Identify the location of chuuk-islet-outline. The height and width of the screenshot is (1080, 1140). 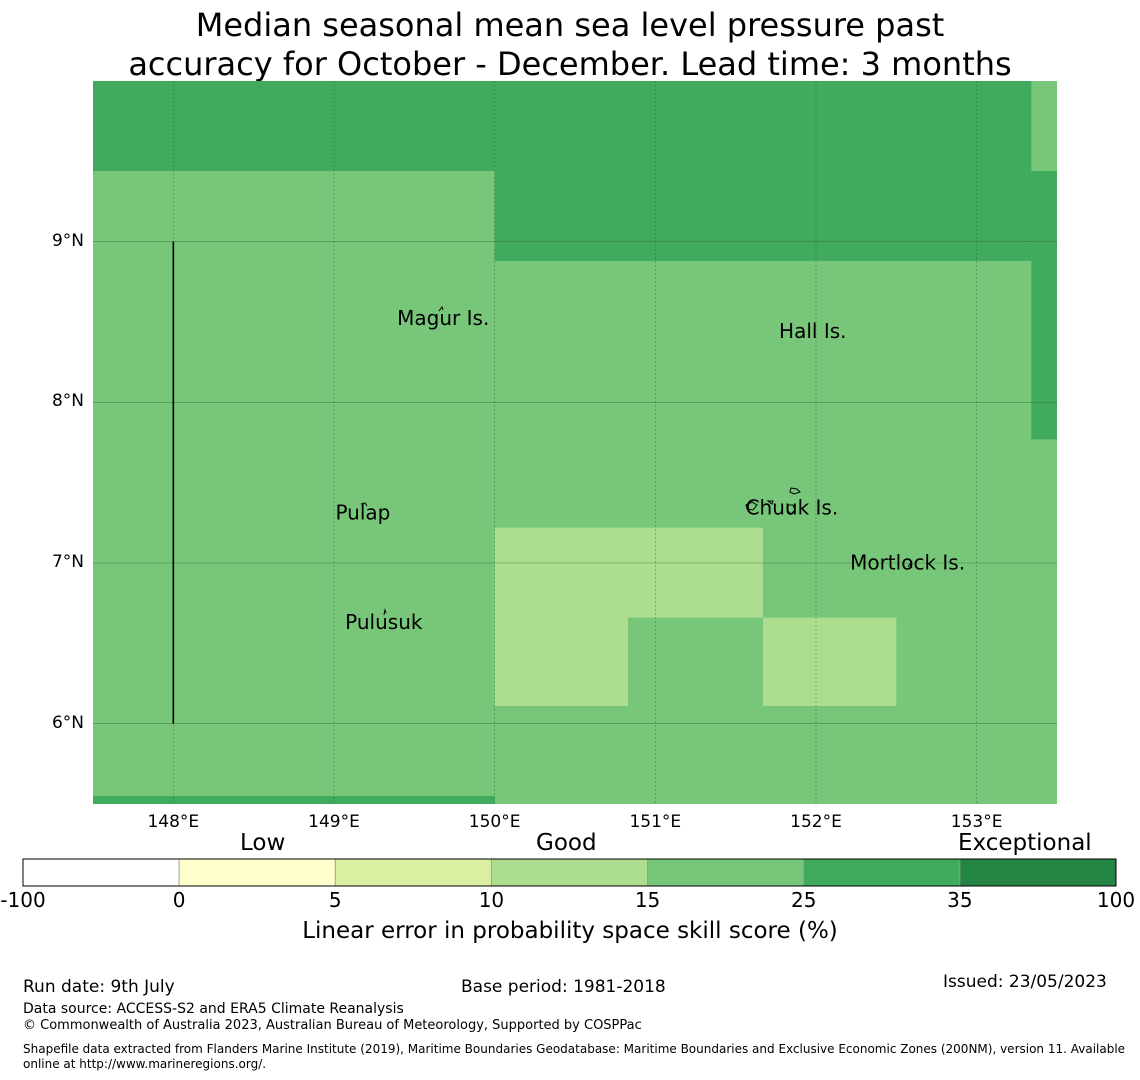
(770, 502).